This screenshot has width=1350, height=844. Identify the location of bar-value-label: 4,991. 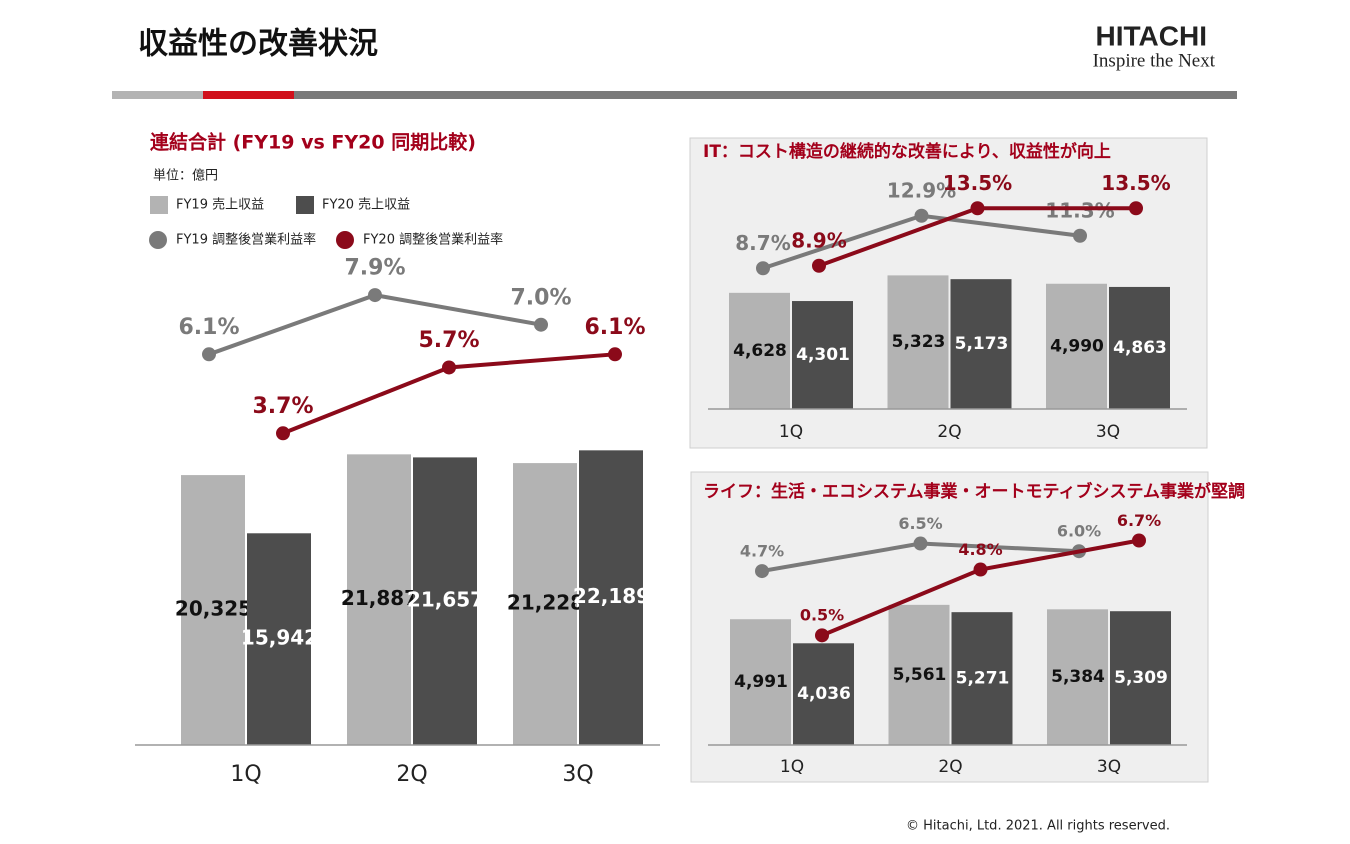
(761, 682).